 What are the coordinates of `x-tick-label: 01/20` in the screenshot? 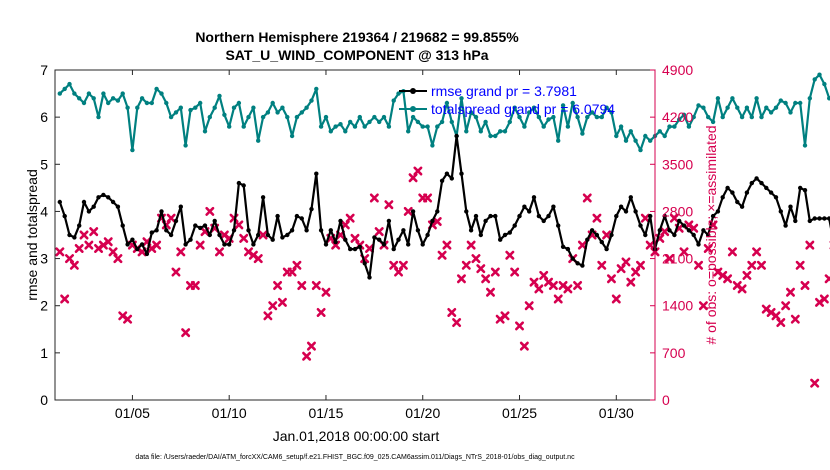 It's located at (422, 413).